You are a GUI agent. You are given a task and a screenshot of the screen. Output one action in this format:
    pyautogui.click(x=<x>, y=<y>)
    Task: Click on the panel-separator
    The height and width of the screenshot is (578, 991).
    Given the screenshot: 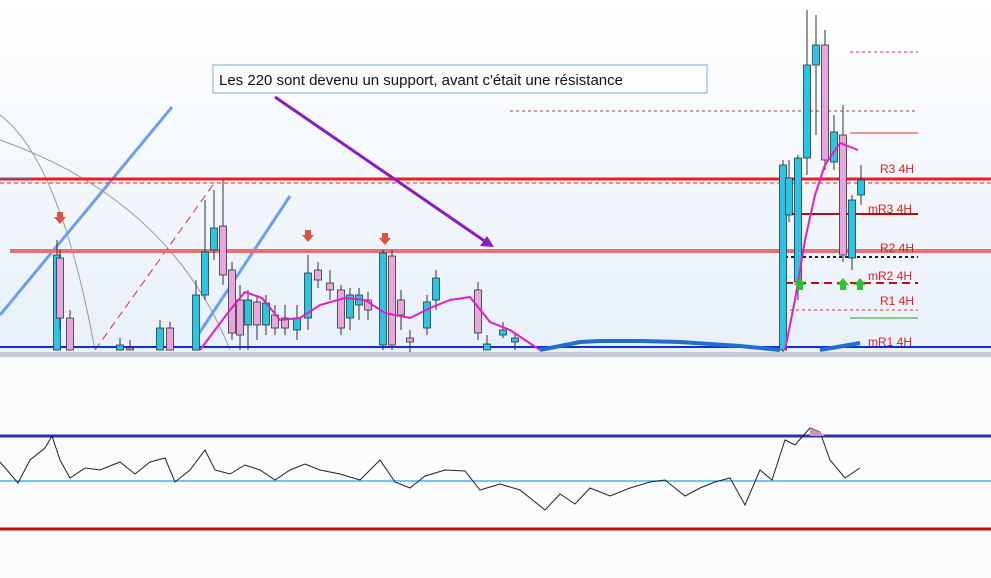 What is the action you would take?
    pyautogui.click(x=495, y=354)
    